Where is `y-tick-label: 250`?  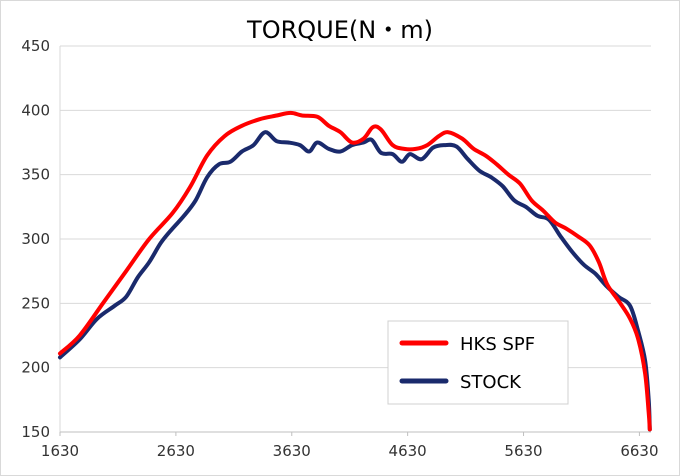 y-tick-label: 250 is located at coordinates (35, 303).